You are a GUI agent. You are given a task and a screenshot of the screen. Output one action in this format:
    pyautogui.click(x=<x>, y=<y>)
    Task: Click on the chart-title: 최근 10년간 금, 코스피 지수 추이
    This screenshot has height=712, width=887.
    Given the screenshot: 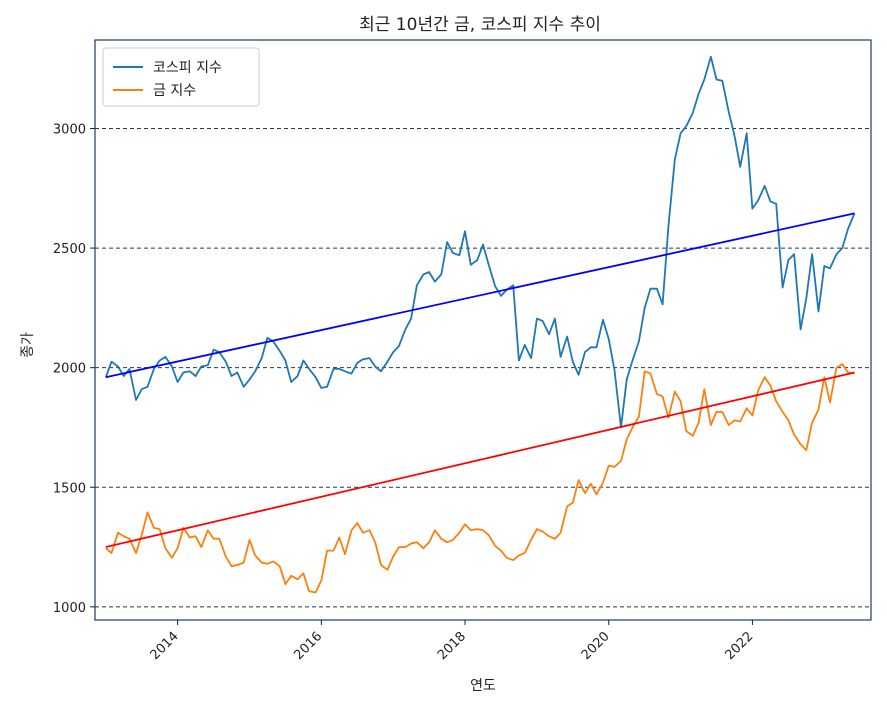 What is the action you would take?
    pyautogui.click(x=480, y=25)
    